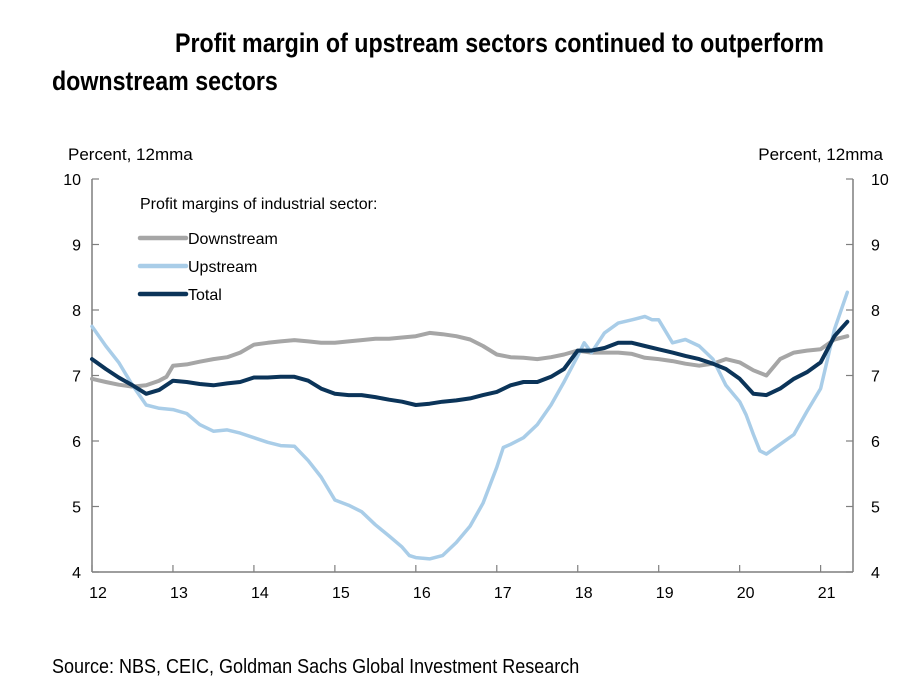 Image resolution: width=903 pixels, height=688 pixels. I want to click on series-line-total, so click(470, 363).